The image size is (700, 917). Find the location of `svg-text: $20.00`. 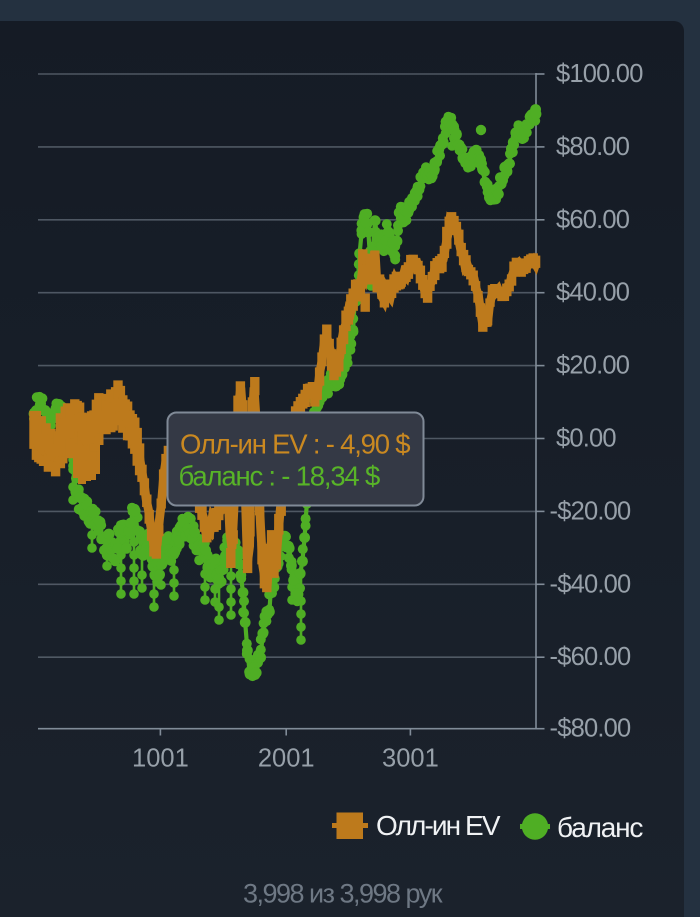

svg-text: $20.00 is located at coordinates (593, 366).